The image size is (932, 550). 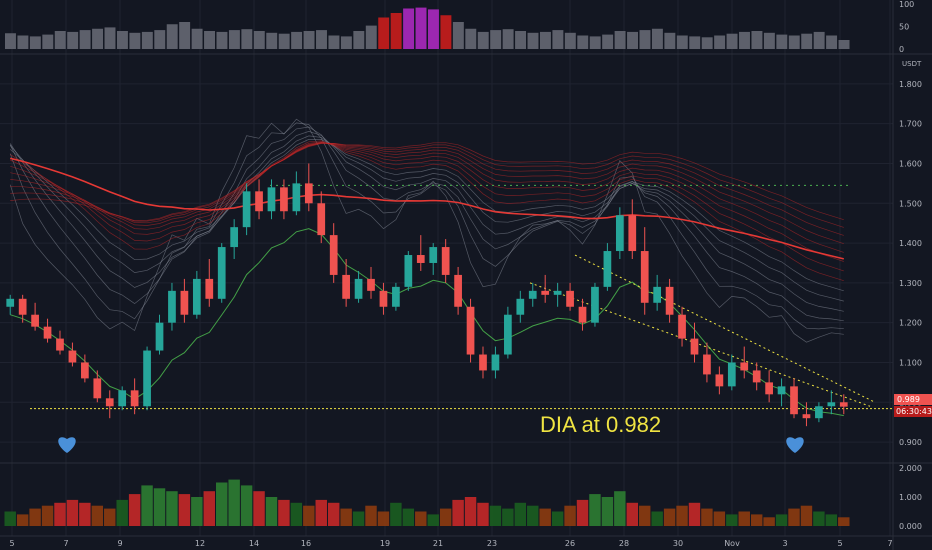 I want to click on time-tick-label: 23, so click(x=492, y=543).